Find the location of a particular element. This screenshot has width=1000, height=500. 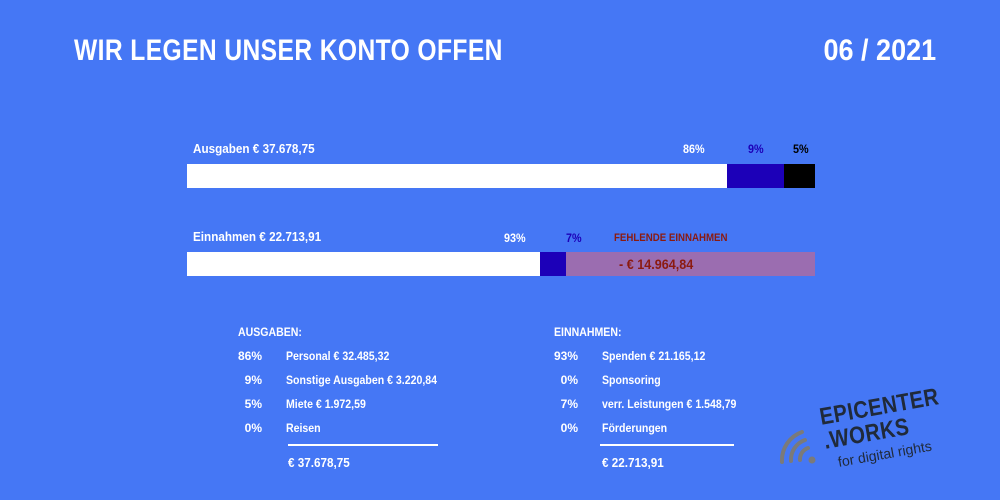

ausgaben-bar-segment-sonstige is located at coordinates (755, 176).